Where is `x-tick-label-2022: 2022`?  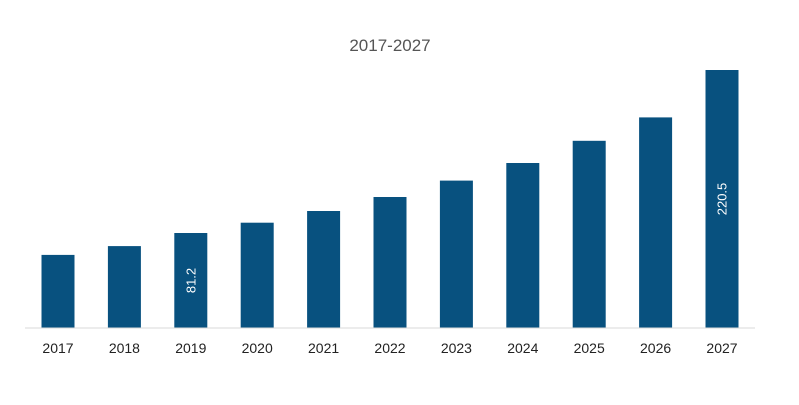 x-tick-label-2022: 2022 is located at coordinates (389, 348).